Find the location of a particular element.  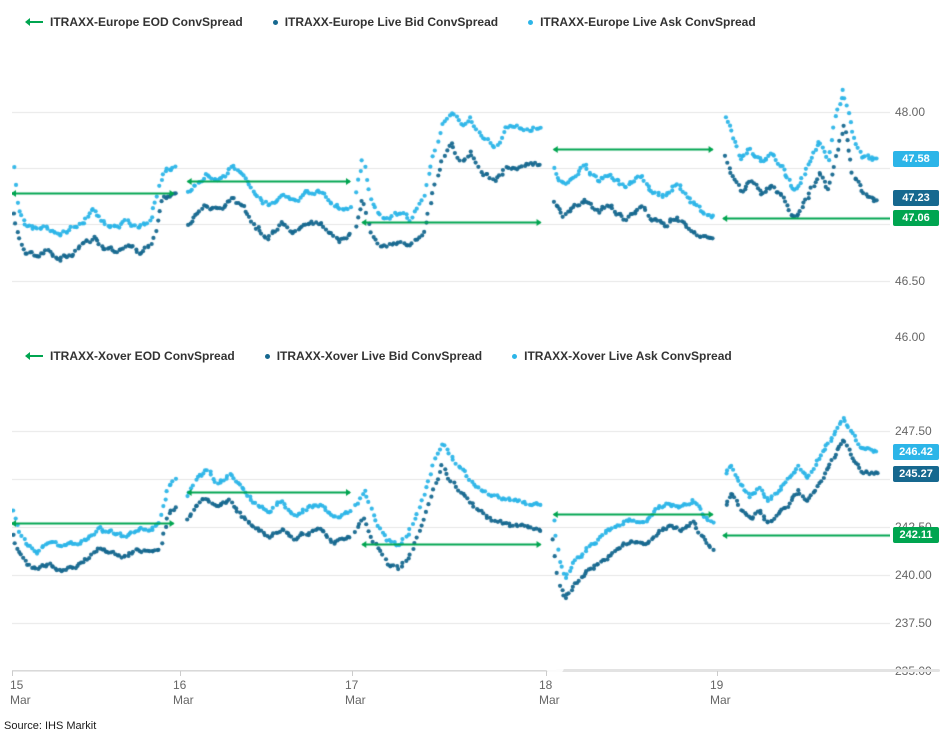

legend-item-label: ITRAXX-Xover Live Bid ConvSpread is located at coordinates (379, 356).